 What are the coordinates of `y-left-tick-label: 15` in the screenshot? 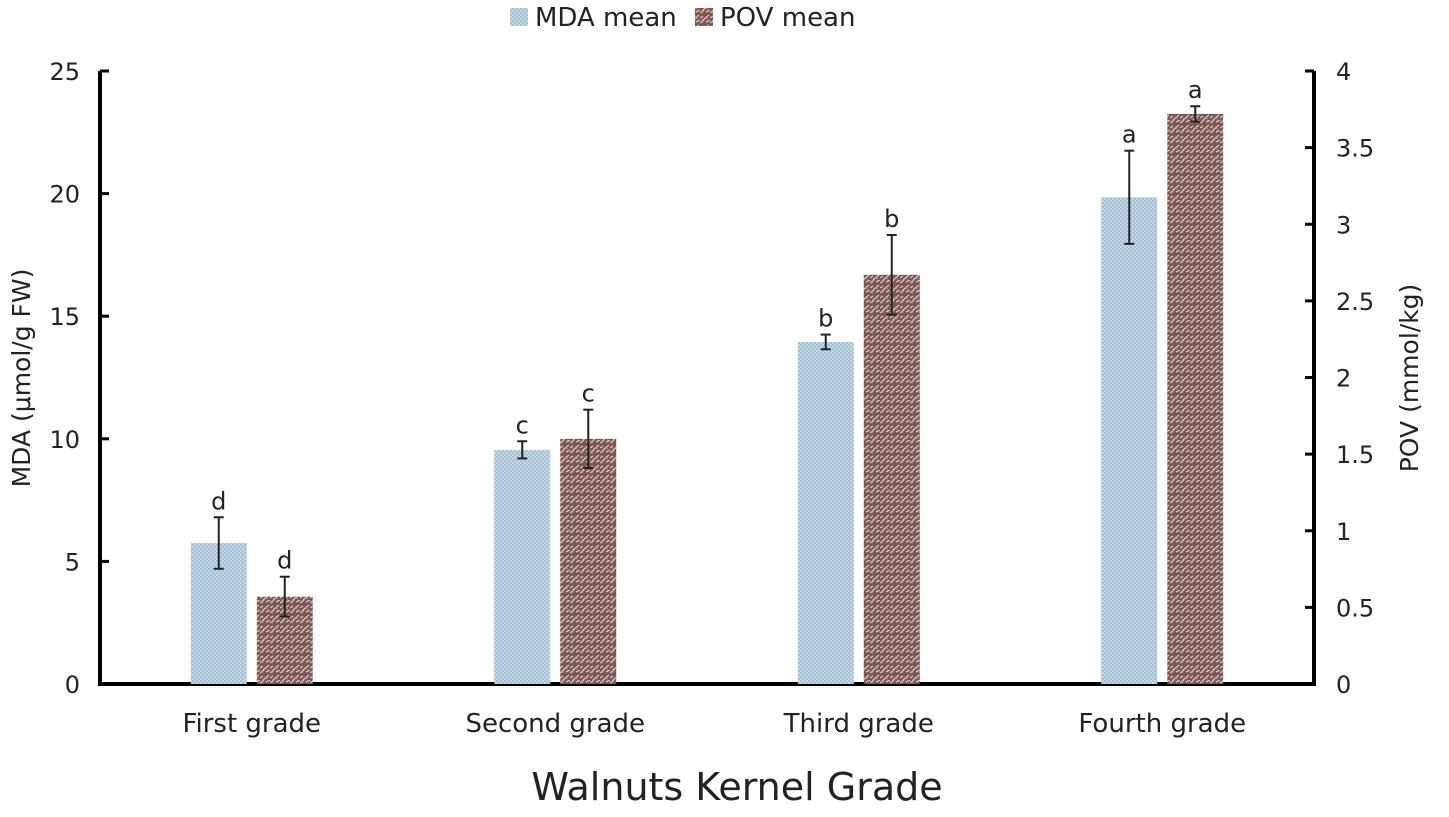 It's located at (64, 317).